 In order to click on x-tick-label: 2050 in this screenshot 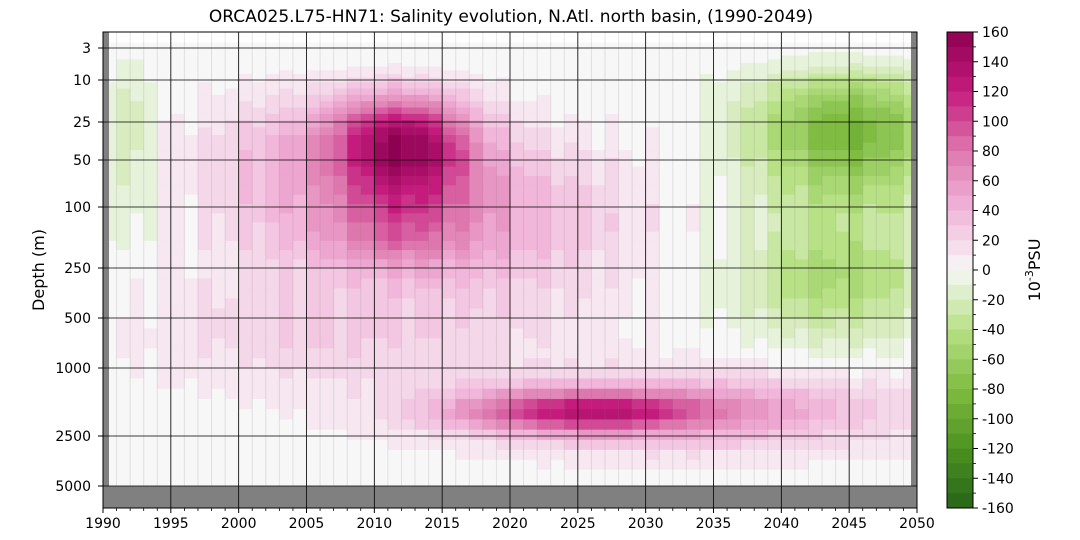, I will do `click(917, 524)`.